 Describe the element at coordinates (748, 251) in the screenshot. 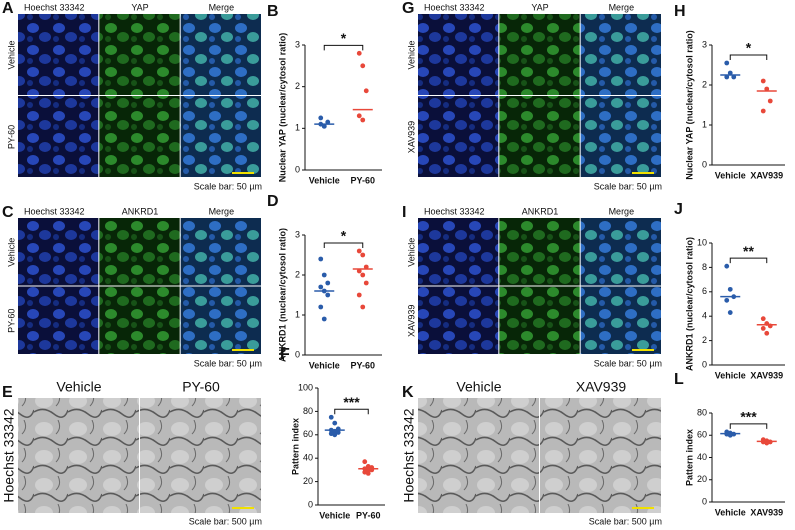

I see `significance: **` at that location.